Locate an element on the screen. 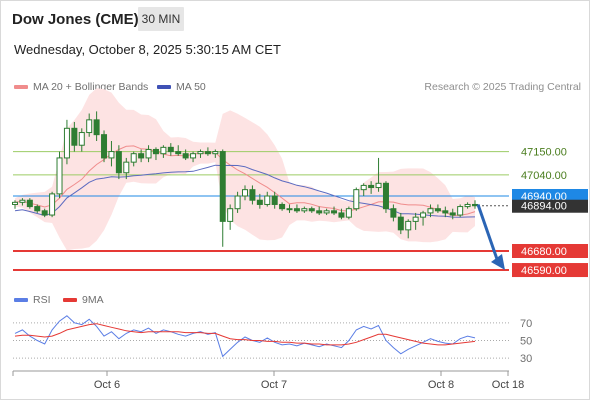  ma20-swatch is located at coordinates (21, 87).